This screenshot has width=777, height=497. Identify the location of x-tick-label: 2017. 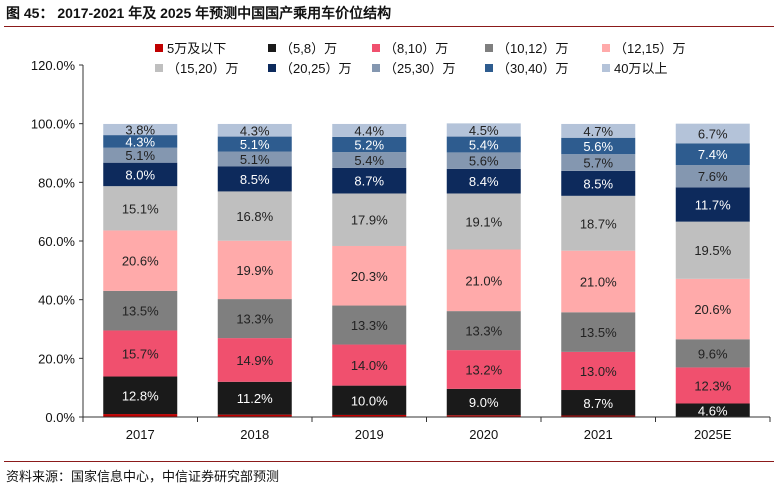
(140, 434).